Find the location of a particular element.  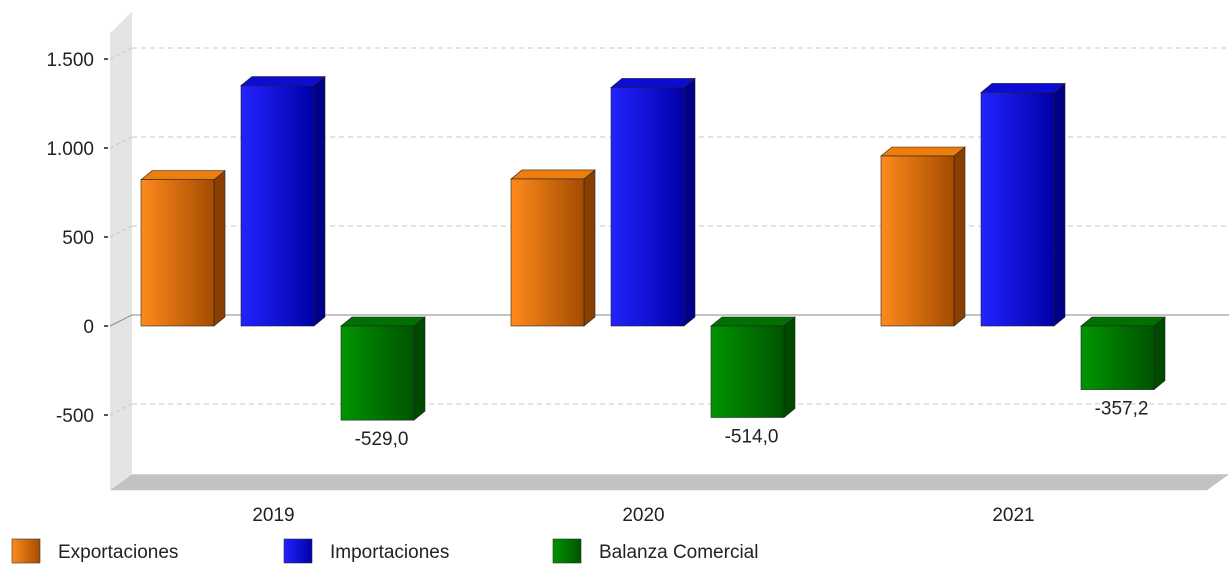

bar-importaciones-2021 is located at coordinates (1023, 204).